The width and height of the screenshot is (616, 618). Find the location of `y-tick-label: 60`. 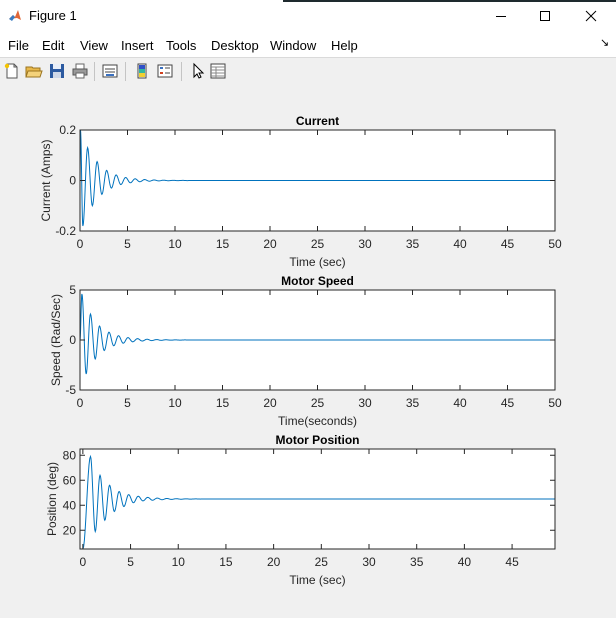

y-tick-label: 60 is located at coordinates (70, 480).